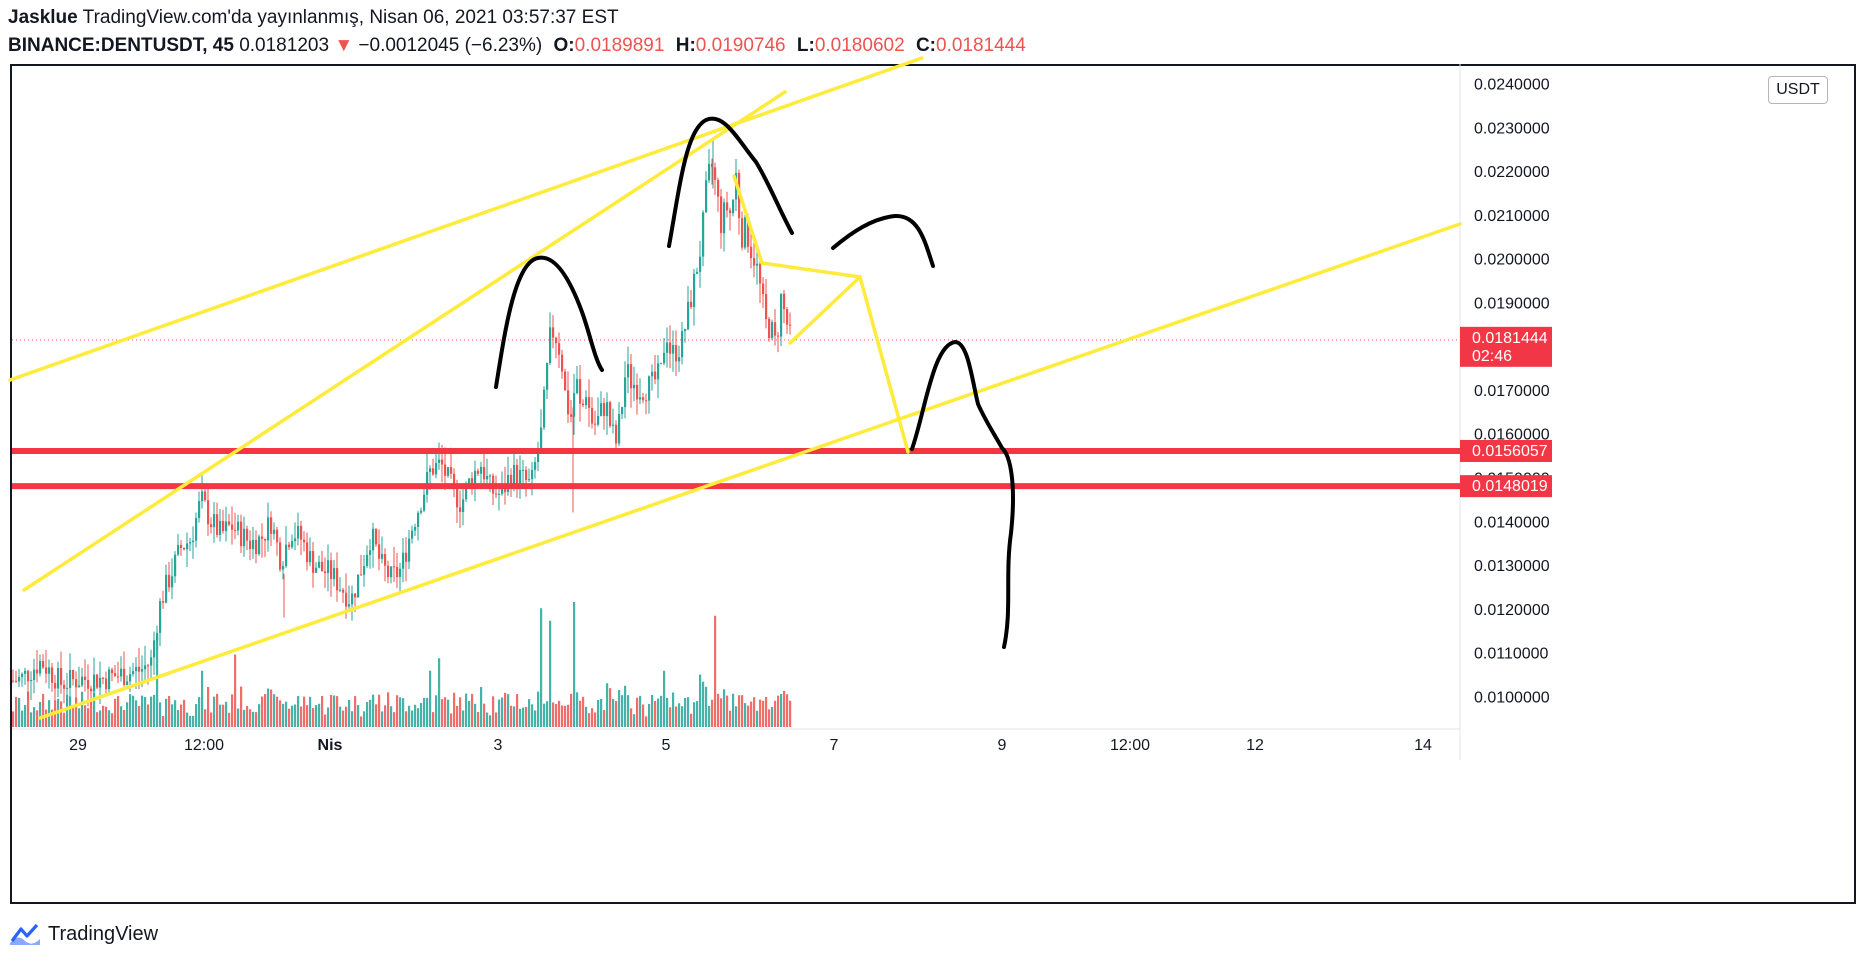 This screenshot has height=960, width=1864. I want to click on price-tick-label: 0.0190000, so click(1512, 303).